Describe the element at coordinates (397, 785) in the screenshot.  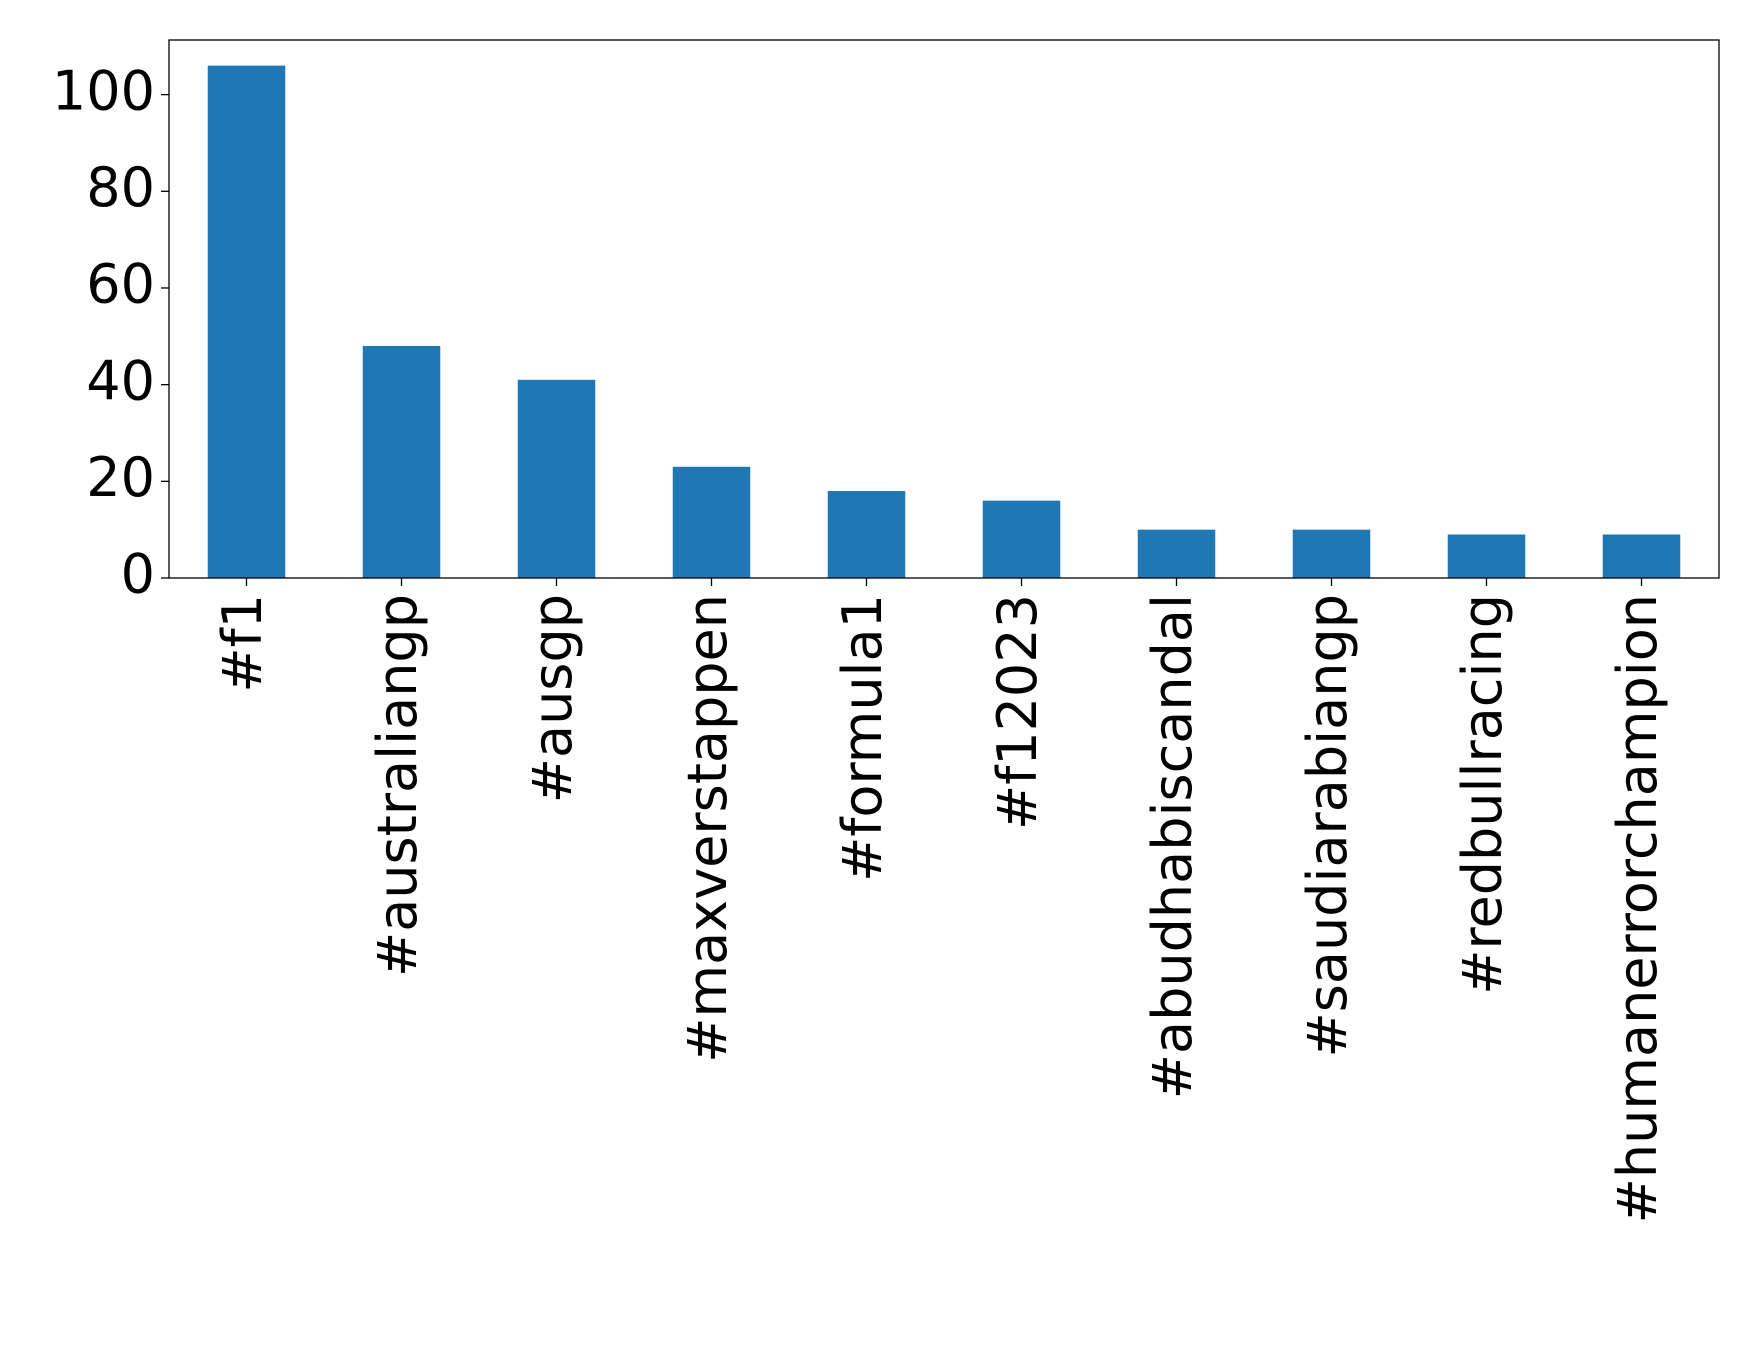
I see `x-tick-label: #australiangp` at that location.